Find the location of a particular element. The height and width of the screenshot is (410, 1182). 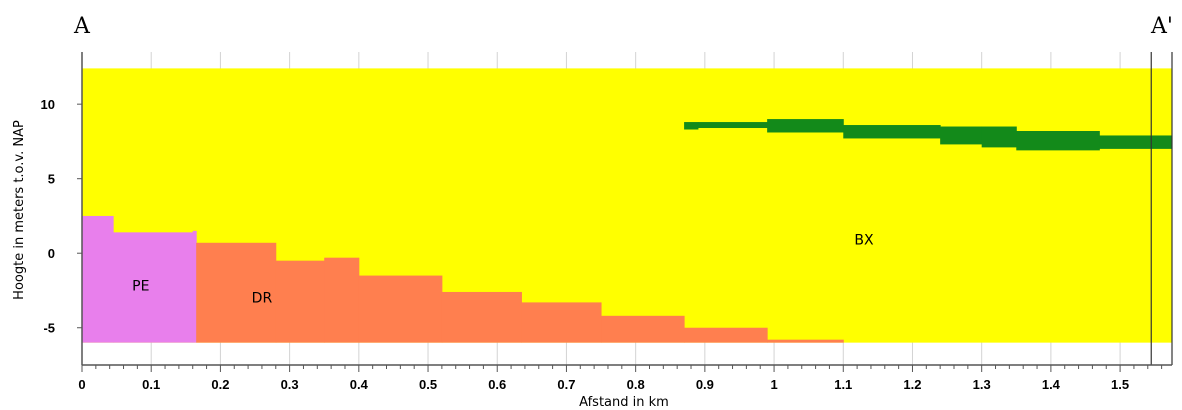

x-tick-label: 1.4 is located at coordinates (1051, 384).